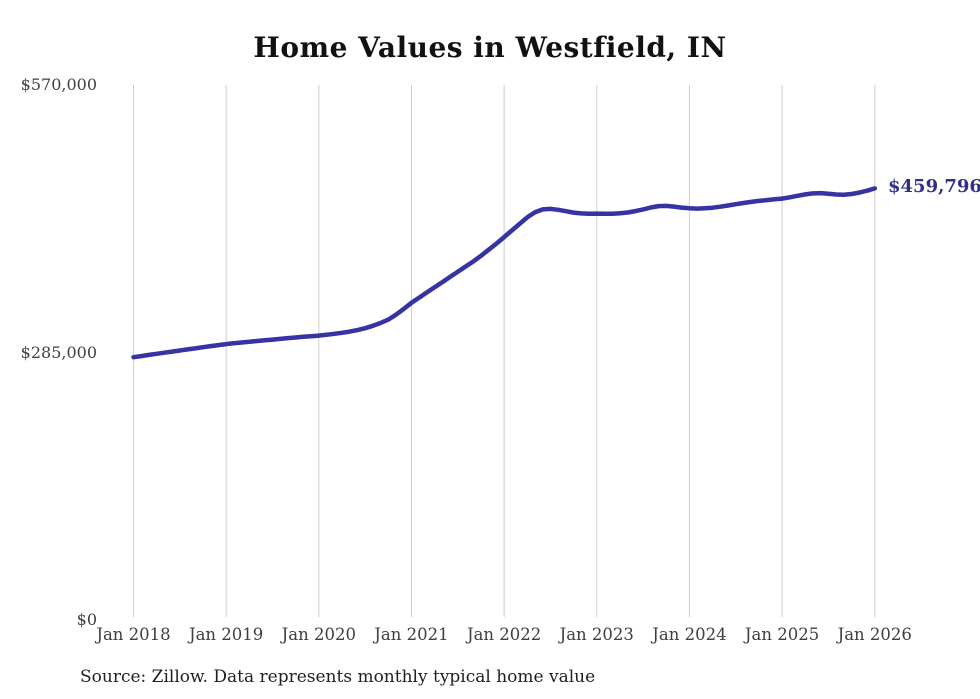  What do you see at coordinates (411, 634) in the screenshot?
I see `x-tick-label: Jan 2021` at bounding box center [411, 634].